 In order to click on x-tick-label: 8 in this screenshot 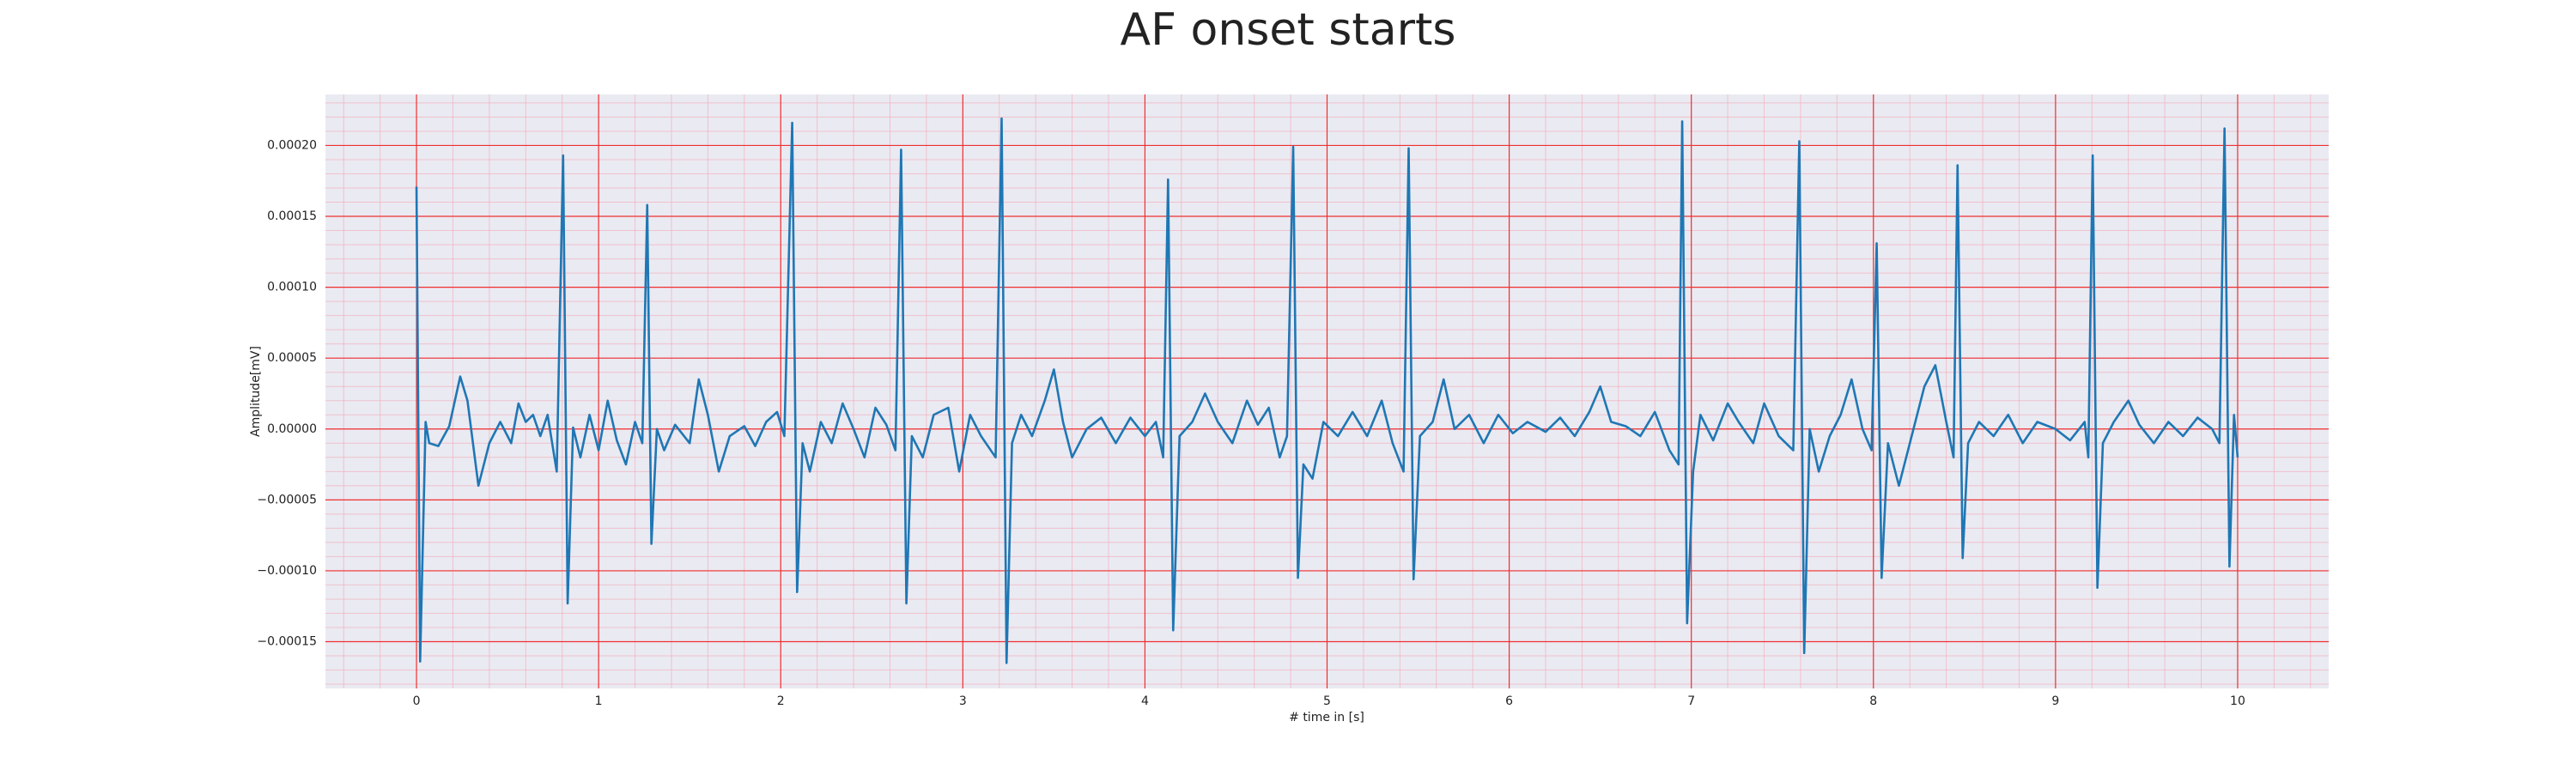, I will do `click(1873, 701)`.